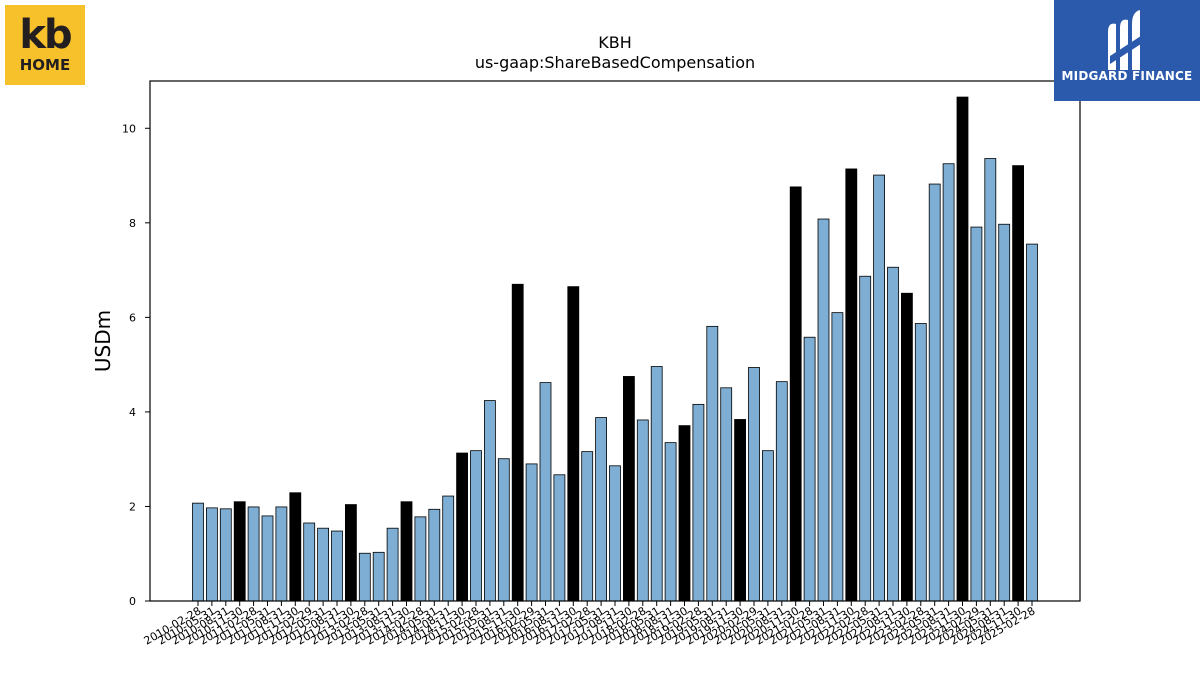  Describe the element at coordinates (129, 128) in the screenshot. I see `y-tick-label: 10` at that location.